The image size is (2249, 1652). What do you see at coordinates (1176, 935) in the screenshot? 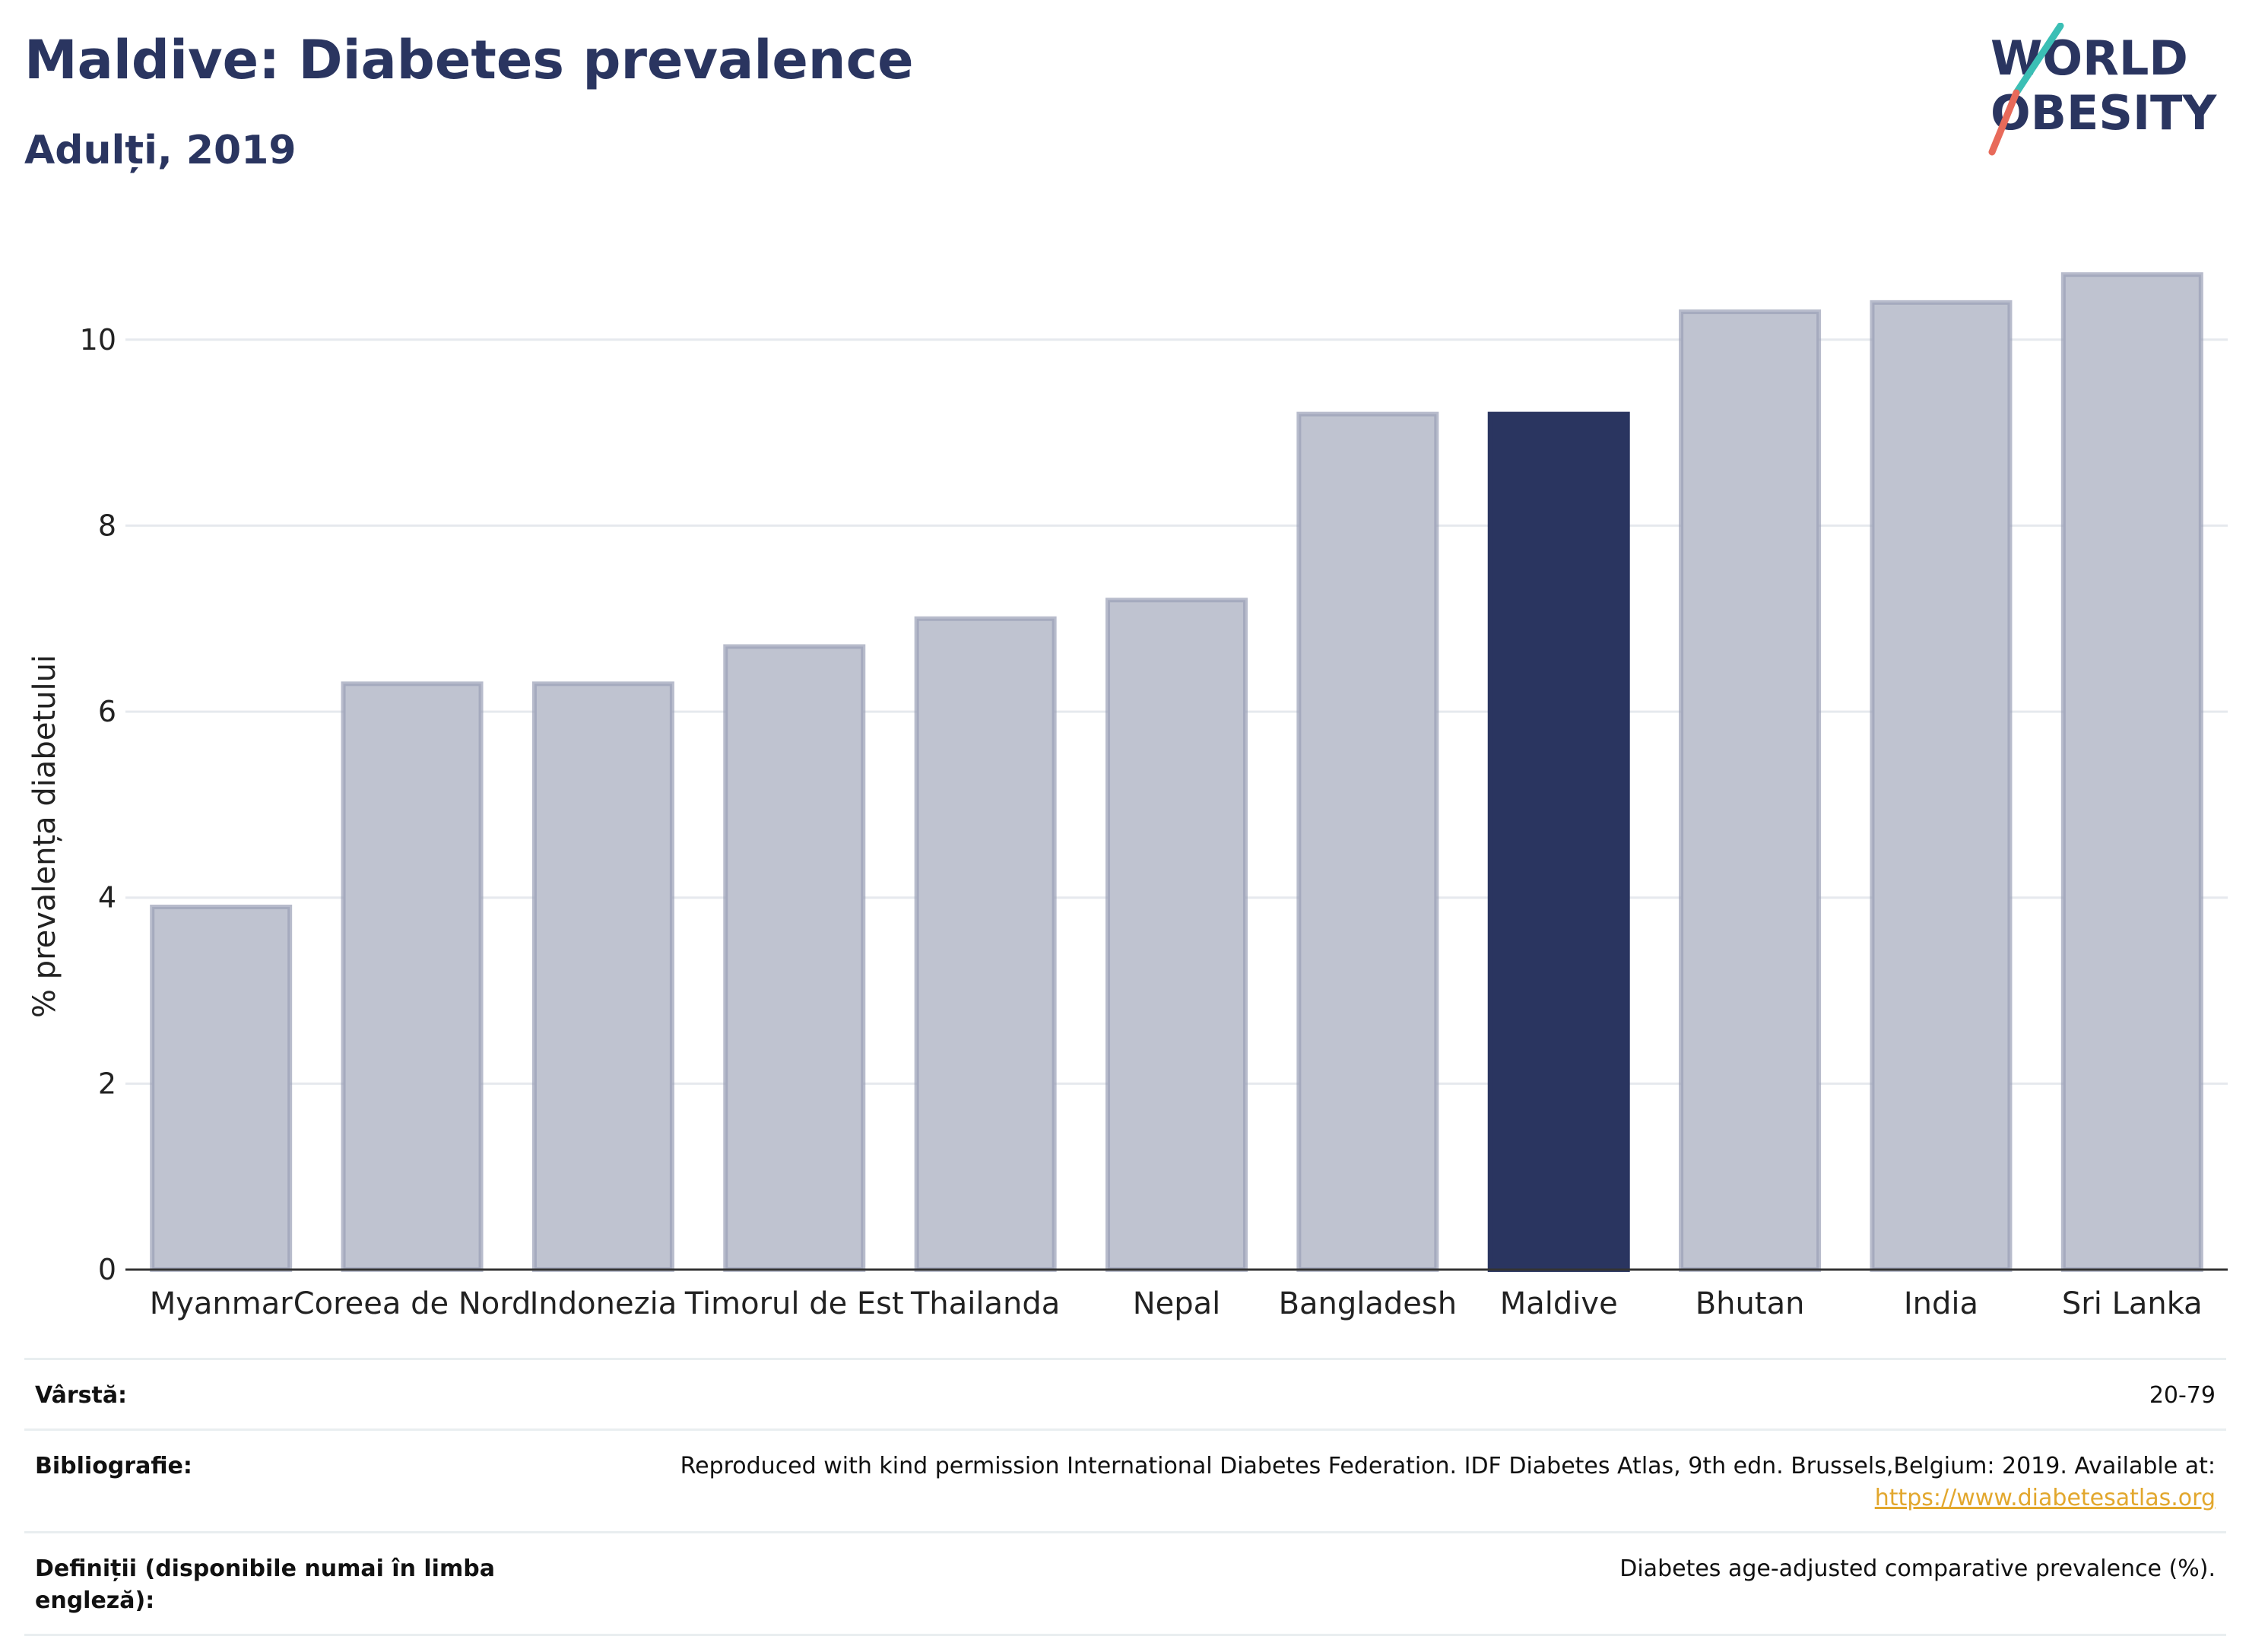
I see `bar-nepal` at bounding box center [1176, 935].